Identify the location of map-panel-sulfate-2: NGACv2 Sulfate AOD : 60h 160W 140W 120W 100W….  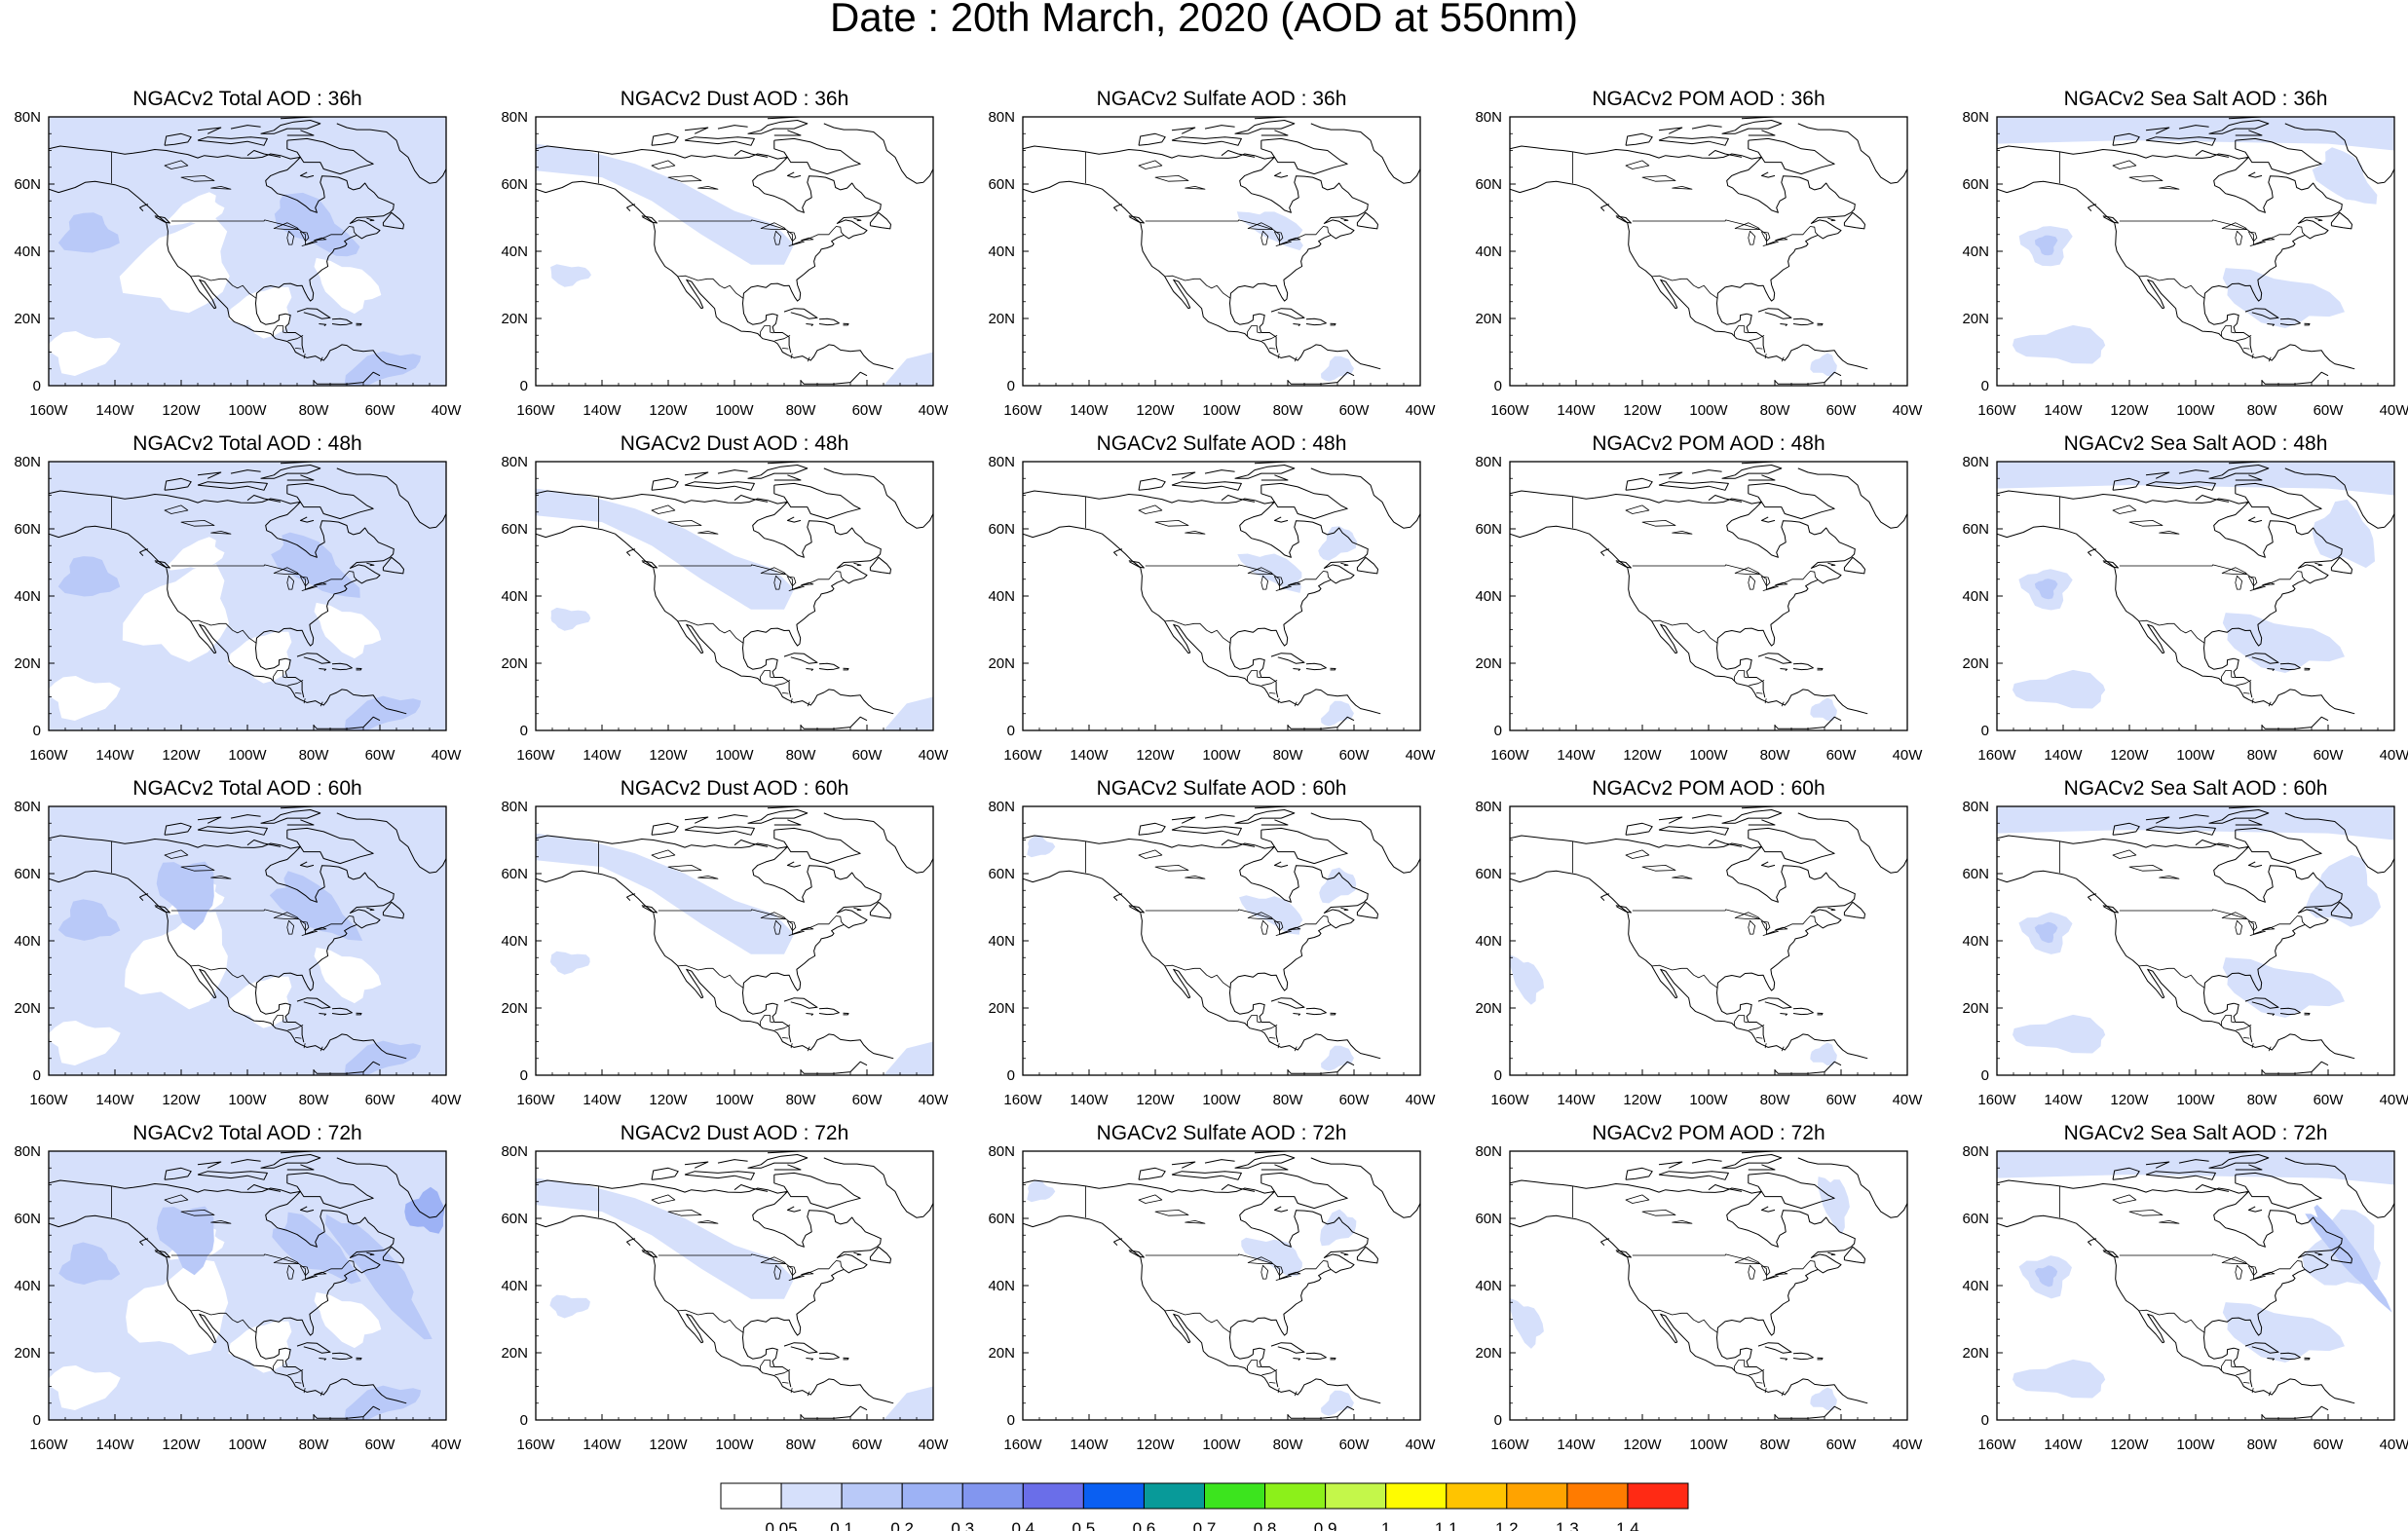
(1212, 943).